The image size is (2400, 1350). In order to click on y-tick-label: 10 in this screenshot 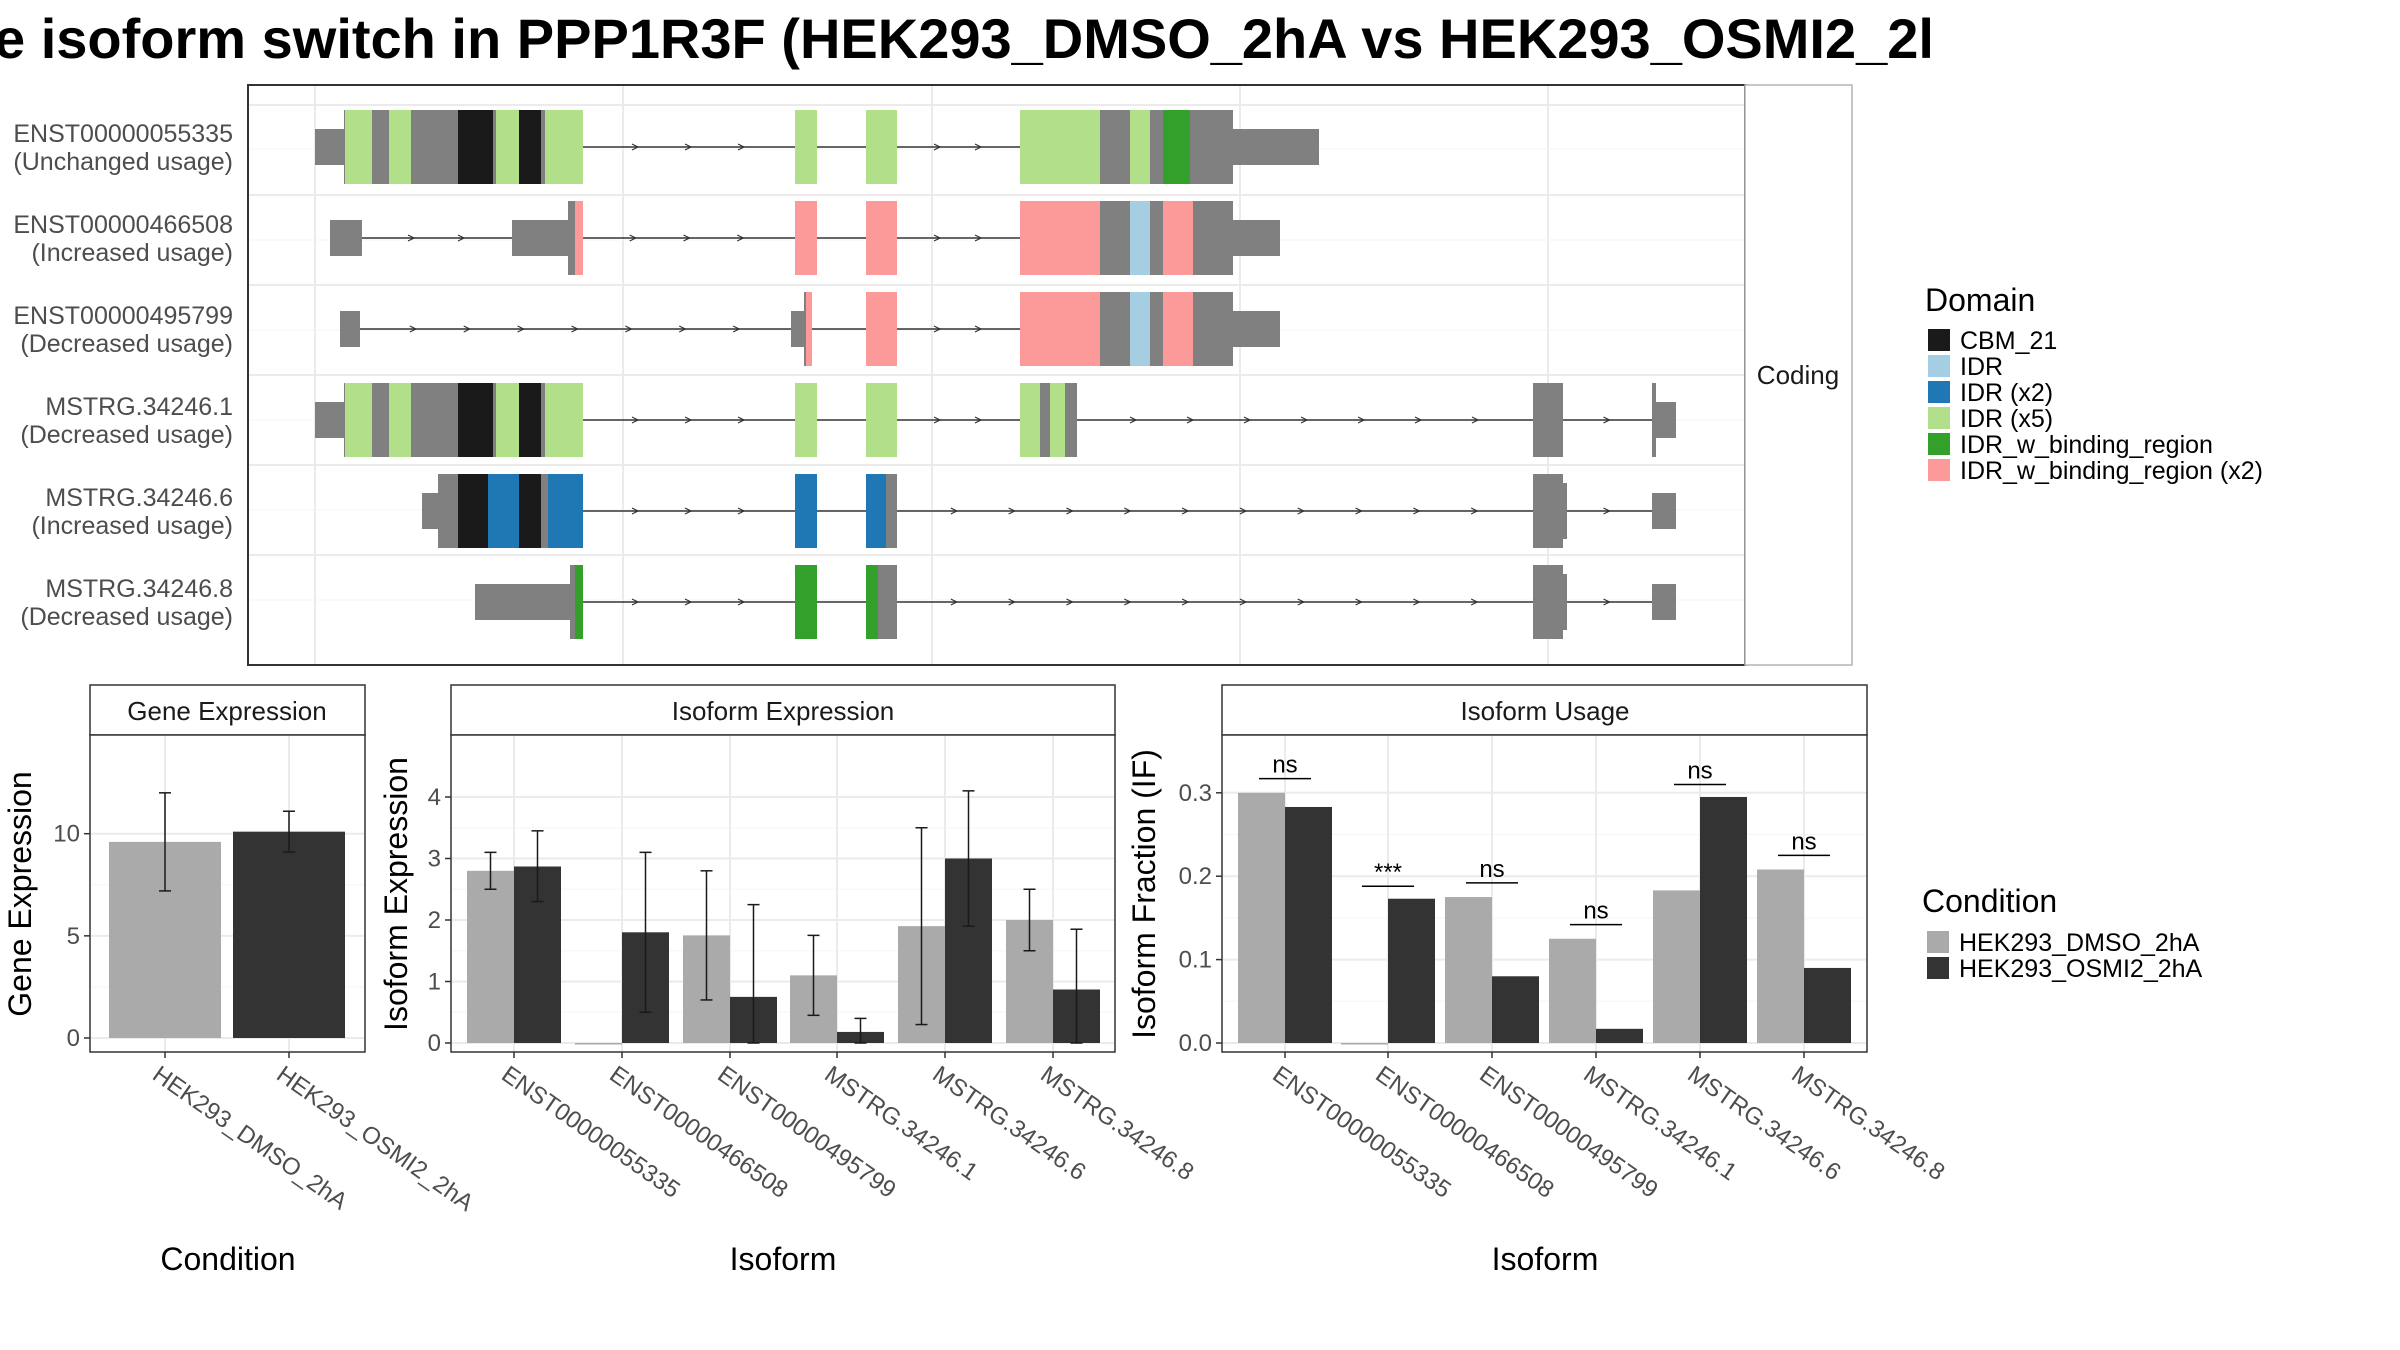, I will do `click(66, 834)`.